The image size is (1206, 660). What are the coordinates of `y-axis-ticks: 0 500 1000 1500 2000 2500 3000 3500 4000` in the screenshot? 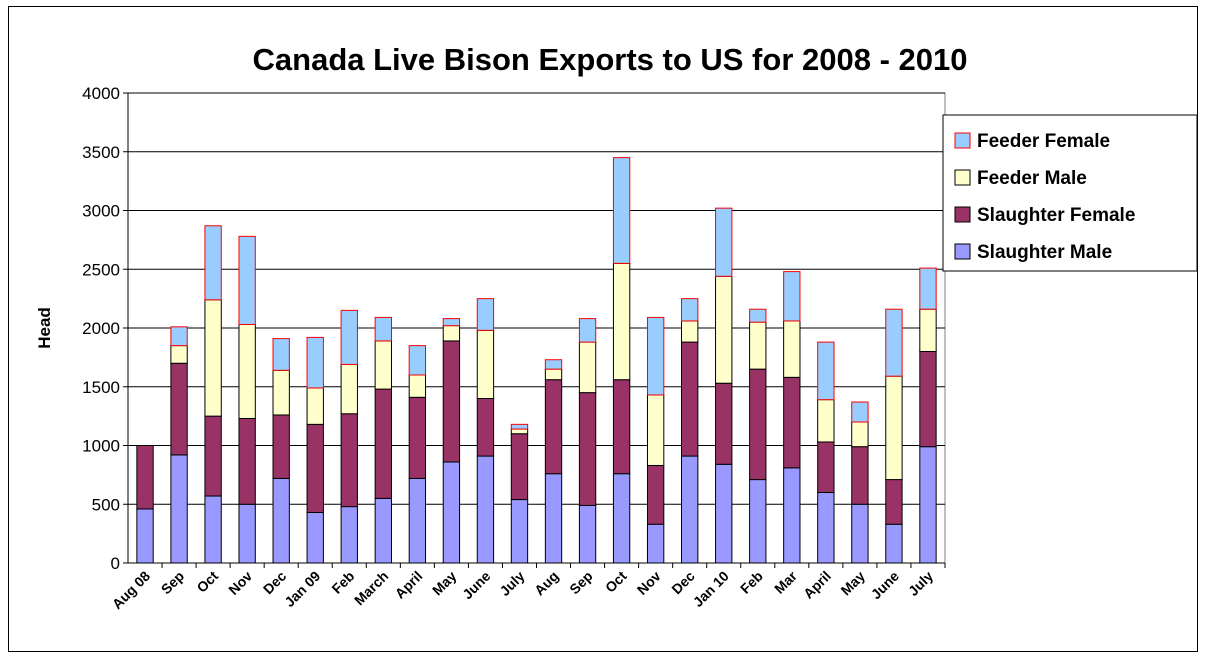 It's located at (105, 328).